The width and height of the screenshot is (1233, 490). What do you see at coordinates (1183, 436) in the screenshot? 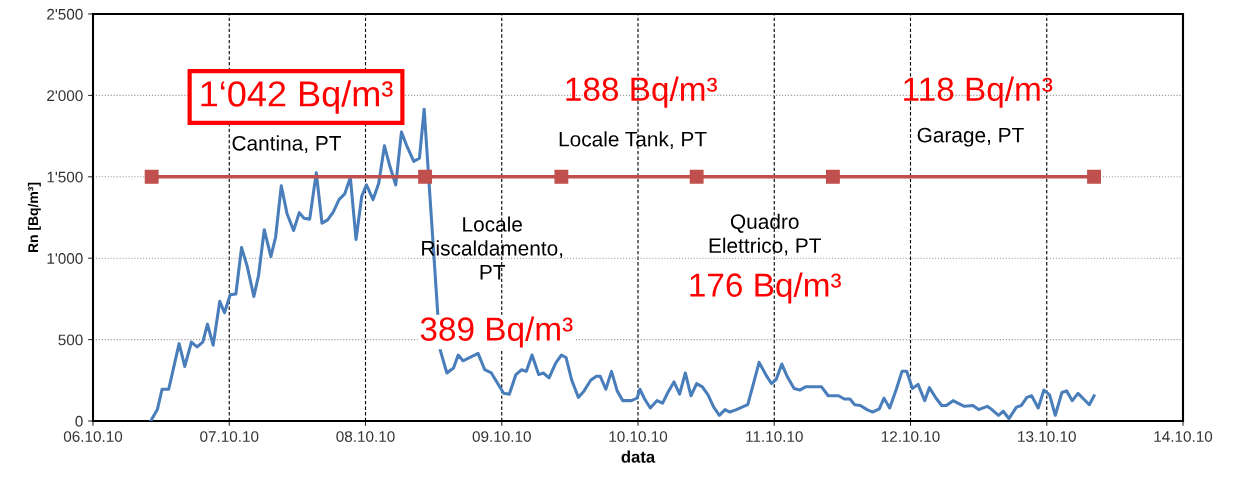
I see `x-tick-label: 14.10.10` at bounding box center [1183, 436].